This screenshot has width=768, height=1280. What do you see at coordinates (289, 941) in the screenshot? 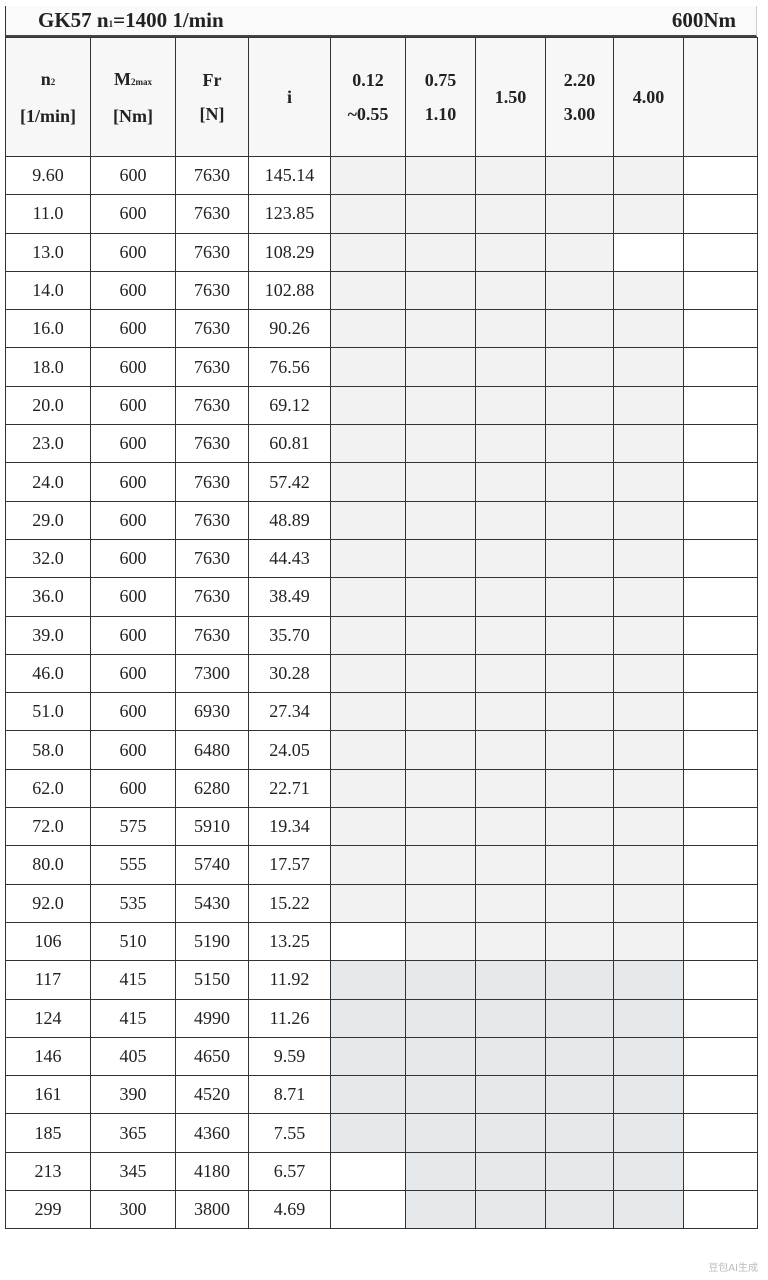
I see `cell-i: 13.25` at bounding box center [289, 941].